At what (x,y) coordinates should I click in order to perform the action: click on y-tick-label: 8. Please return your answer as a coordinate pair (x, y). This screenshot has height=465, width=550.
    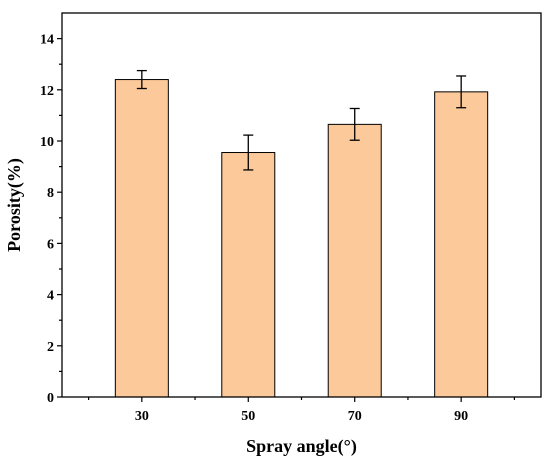
    Looking at the image, I should click on (50, 193).